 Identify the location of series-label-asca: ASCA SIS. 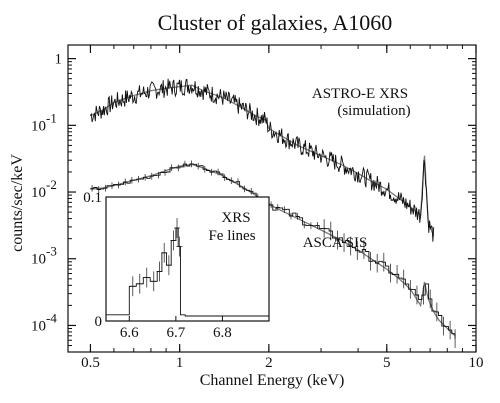
(335, 243).